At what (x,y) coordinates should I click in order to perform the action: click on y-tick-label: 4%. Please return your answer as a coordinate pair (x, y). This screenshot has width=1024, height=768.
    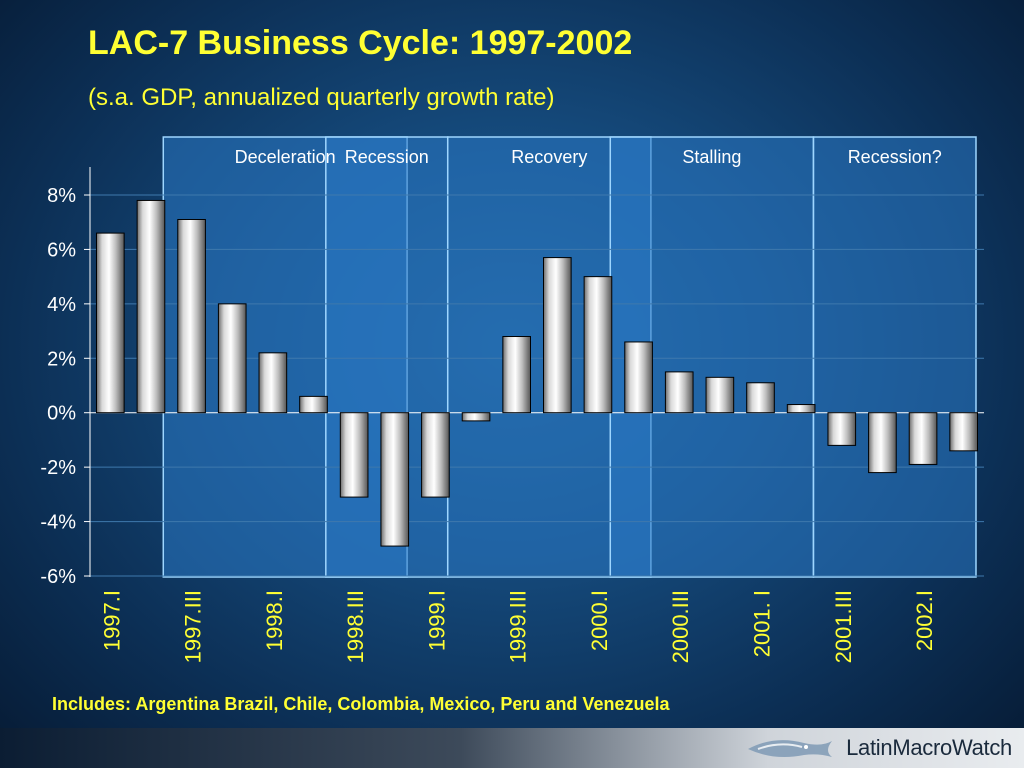
    Looking at the image, I should click on (61, 305).